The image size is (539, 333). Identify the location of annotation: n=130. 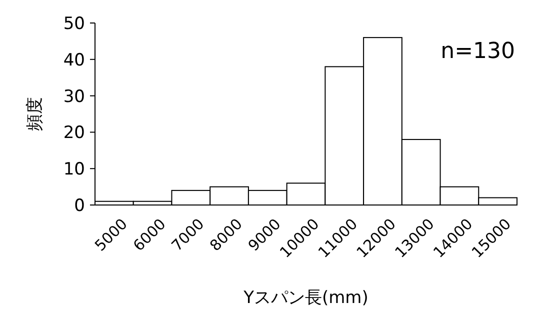
(477, 51).